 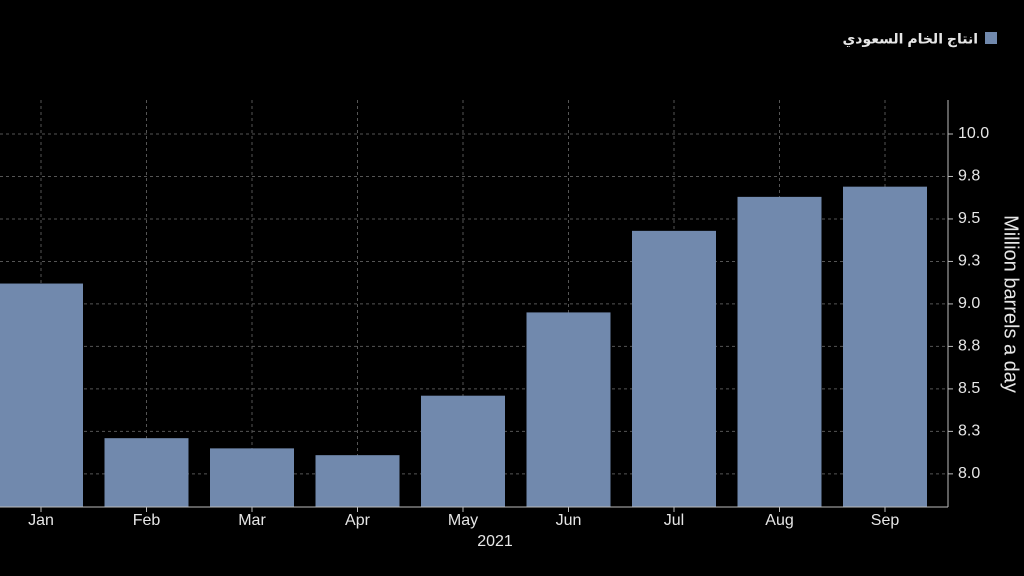 What do you see at coordinates (569, 520) in the screenshot?
I see `x-tick-label: Jun` at bounding box center [569, 520].